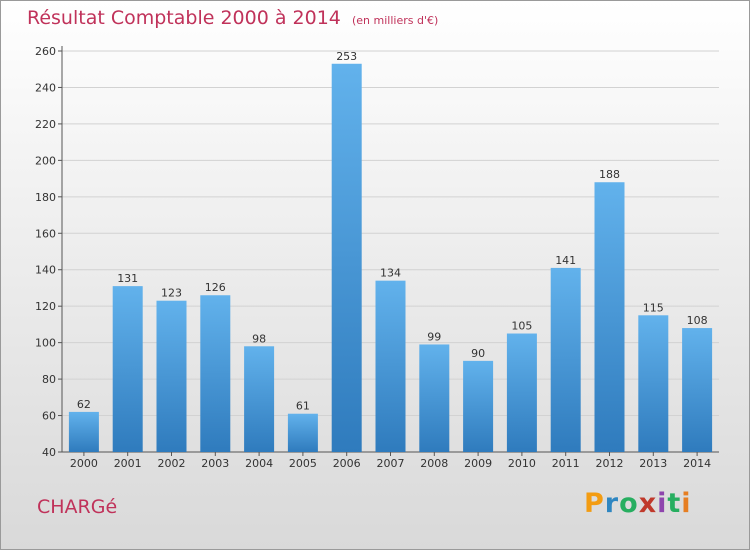 The width and height of the screenshot is (750, 551). Describe the element at coordinates (45, 270) in the screenshot. I see `y-tick-label: 140` at that location.